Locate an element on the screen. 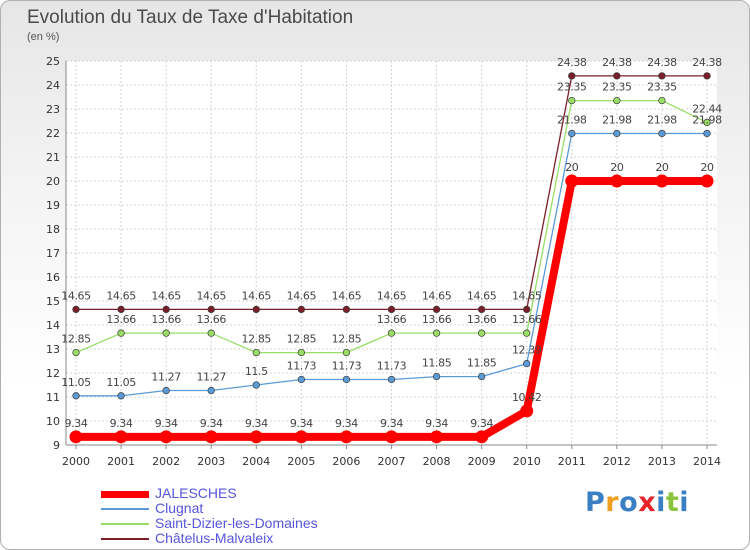  legend-label: JALESCHES is located at coordinates (196, 493).